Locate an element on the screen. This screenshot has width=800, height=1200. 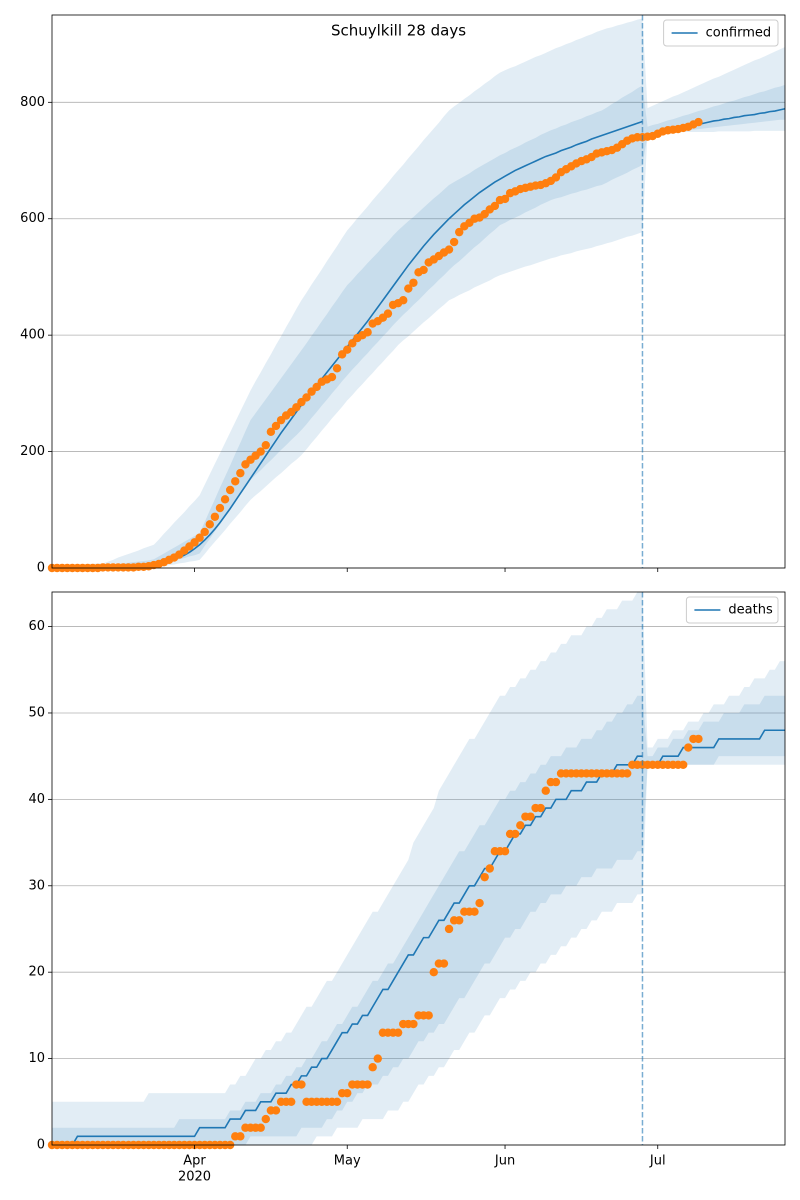
x-tick-label: Jul is located at coordinates (657, 1161).